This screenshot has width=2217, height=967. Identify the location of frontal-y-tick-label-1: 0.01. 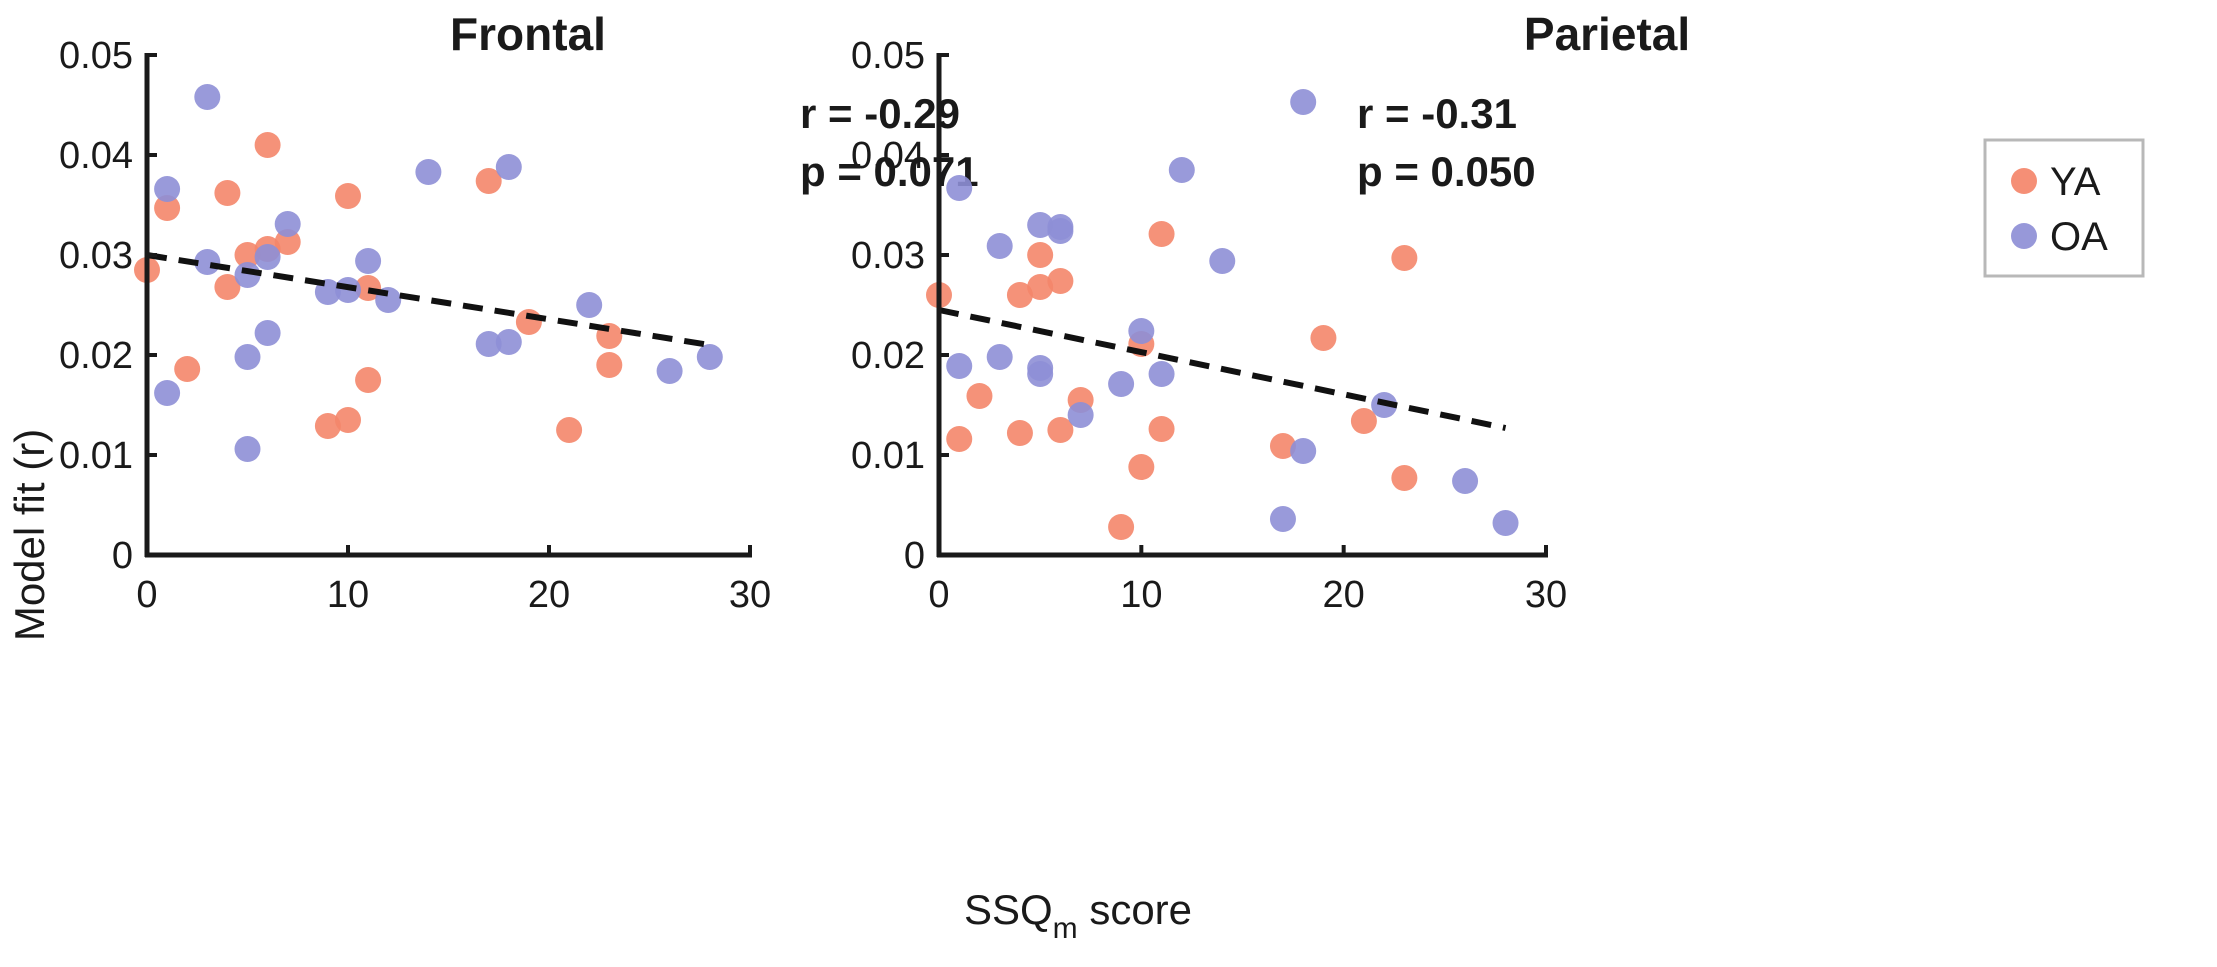
(96, 456).